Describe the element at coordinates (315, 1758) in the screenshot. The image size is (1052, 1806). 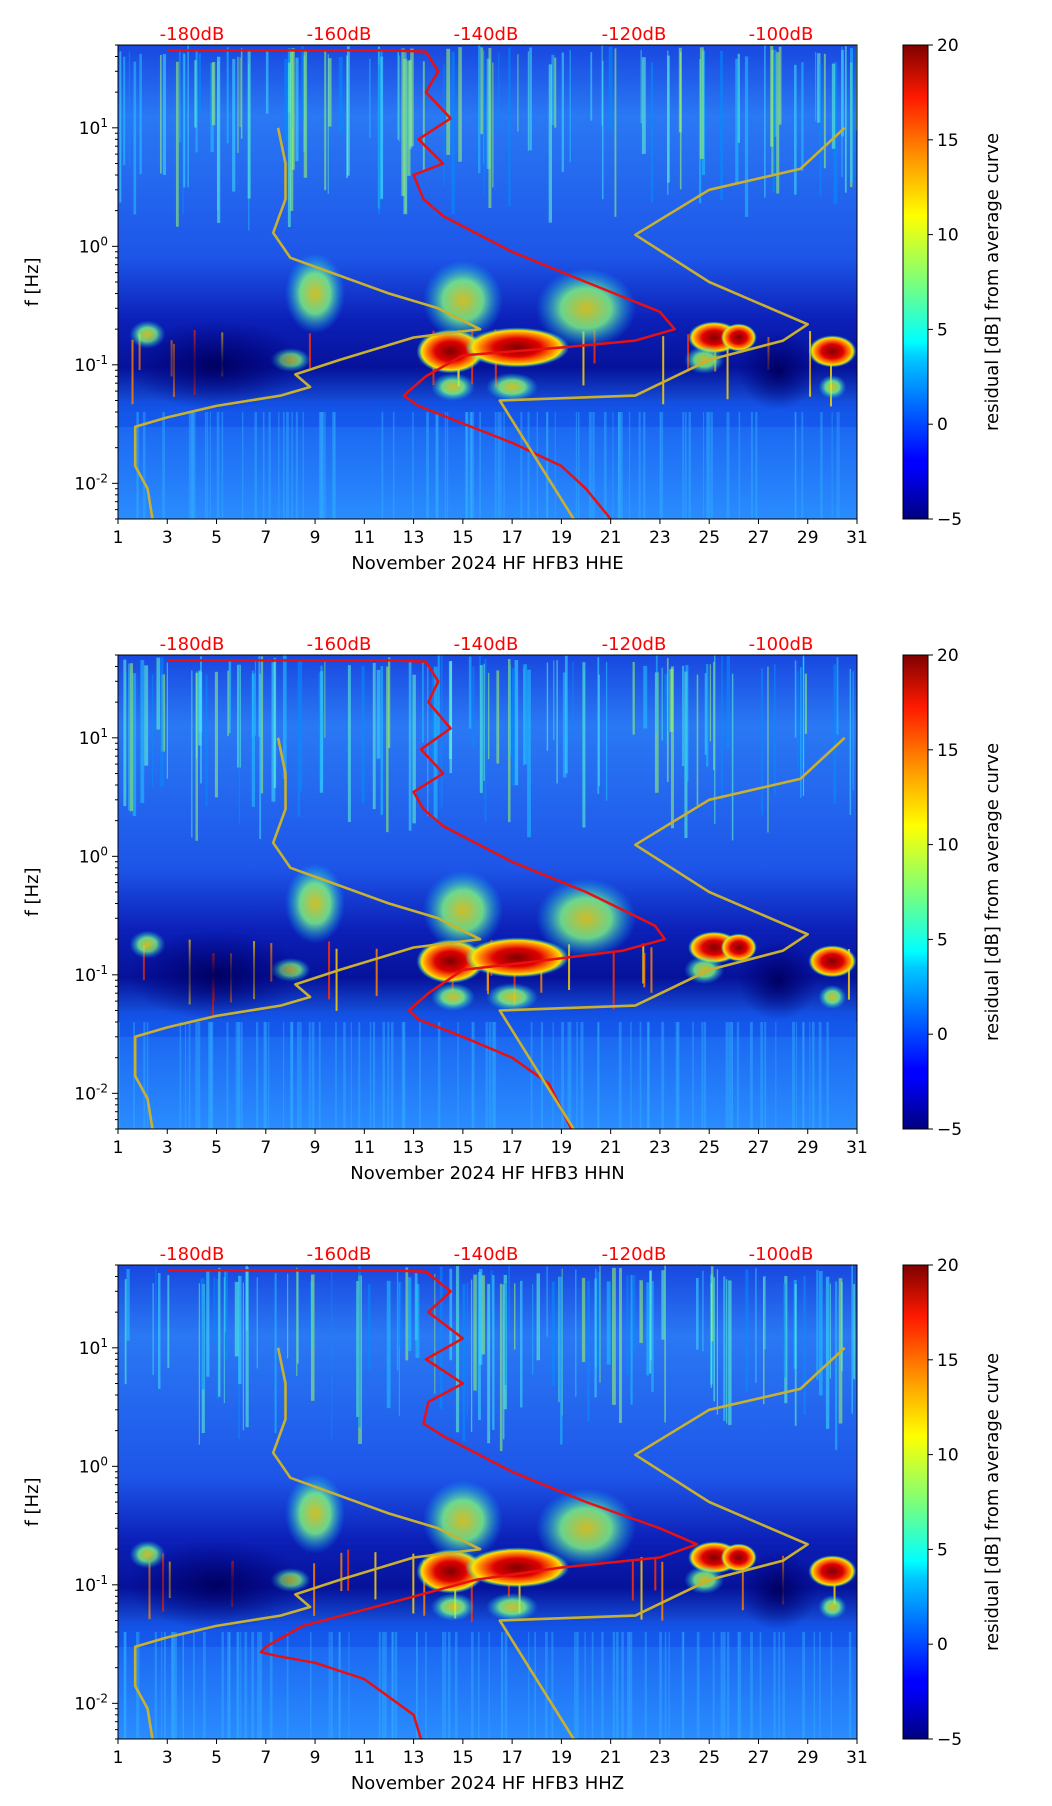
I see `x-tick-label: 9` at that location.